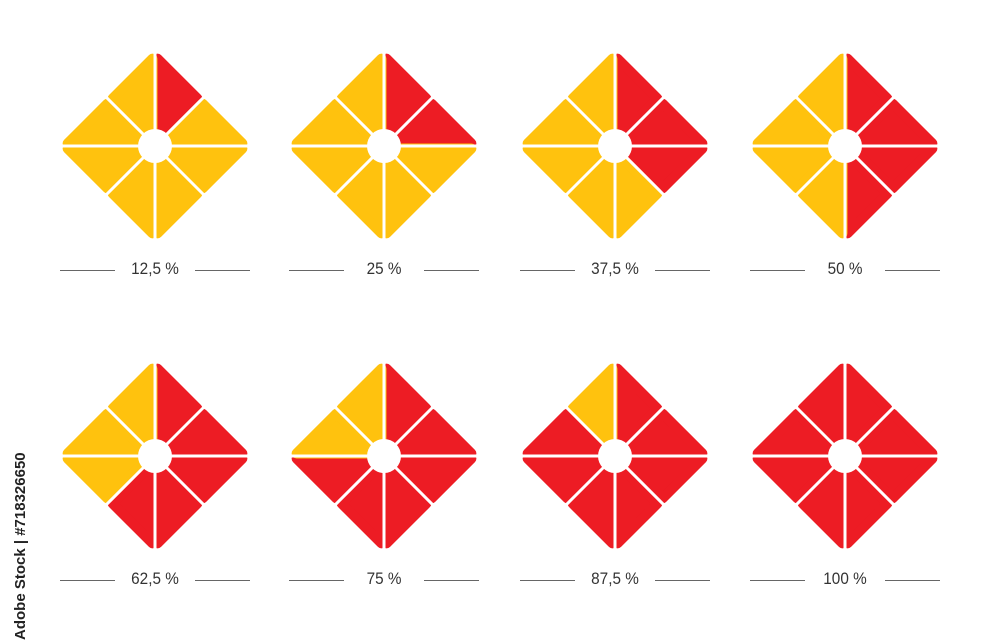 This screenshot has height=641, width=1000. What do you see at coordinates (384, 578) in the screenshot?
I see `percent-label: 75 %` at bounding box center [384, 578].